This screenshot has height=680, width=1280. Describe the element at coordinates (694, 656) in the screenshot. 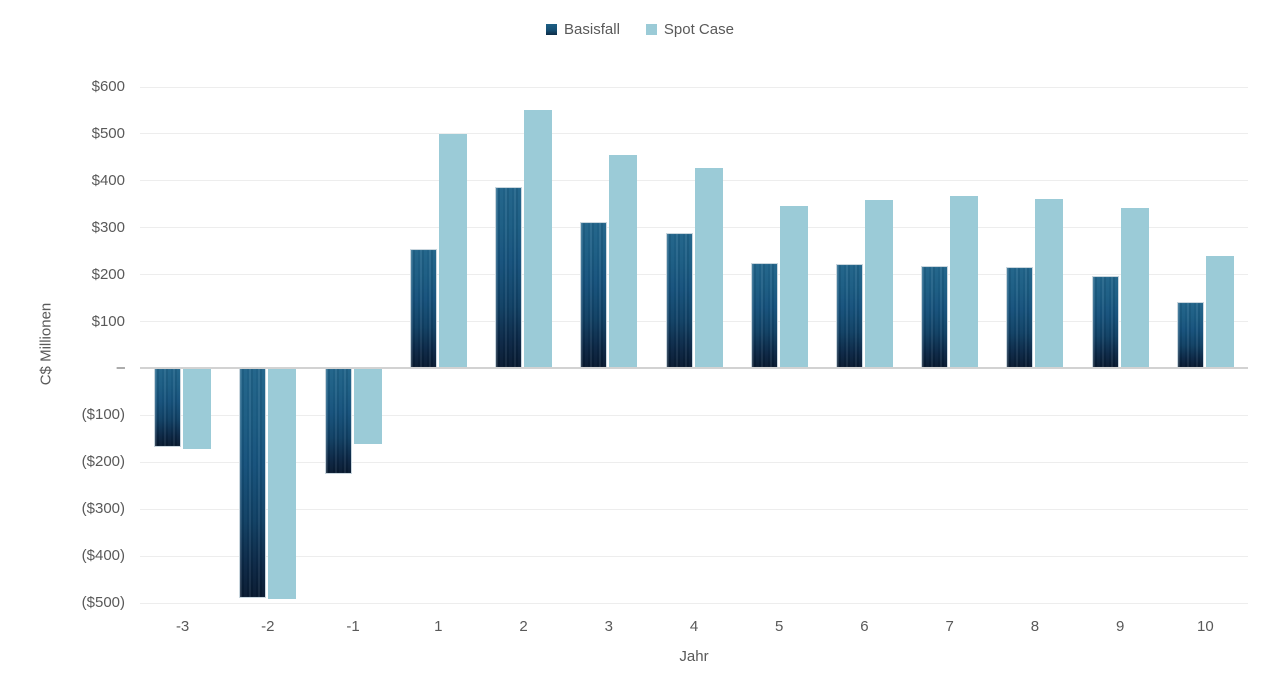

I see `x-axis-title: Jahr` at that location.